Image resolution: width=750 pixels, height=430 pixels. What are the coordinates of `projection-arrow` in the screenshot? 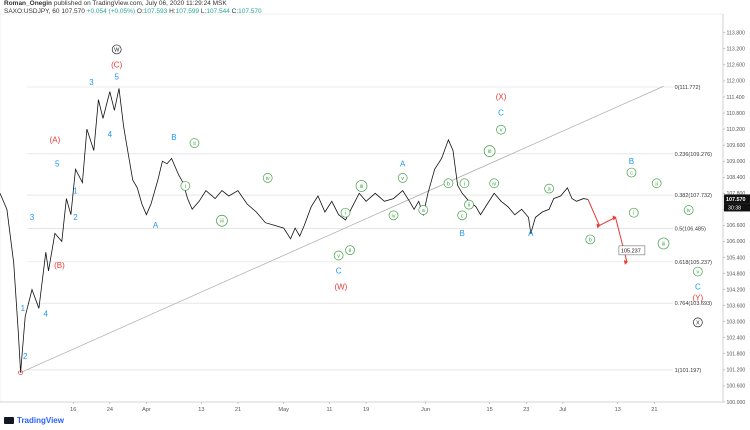 It's located at (607, 231).